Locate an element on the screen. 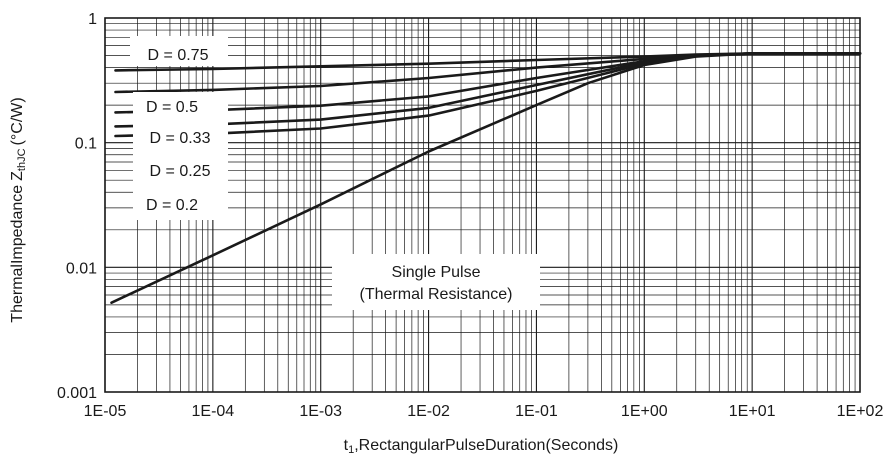 This screenshot has height=464, width=890. single-pulse-box is located at coordinates (436, 282).